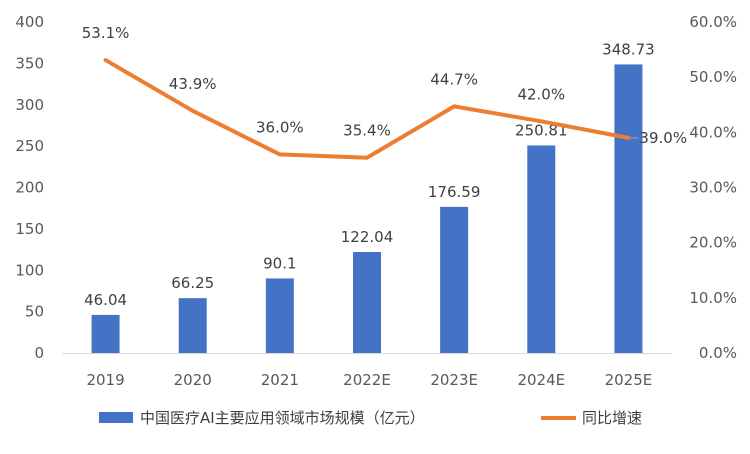  I want to click on x-axis-tick-label: 2024E, so click(541, 380).